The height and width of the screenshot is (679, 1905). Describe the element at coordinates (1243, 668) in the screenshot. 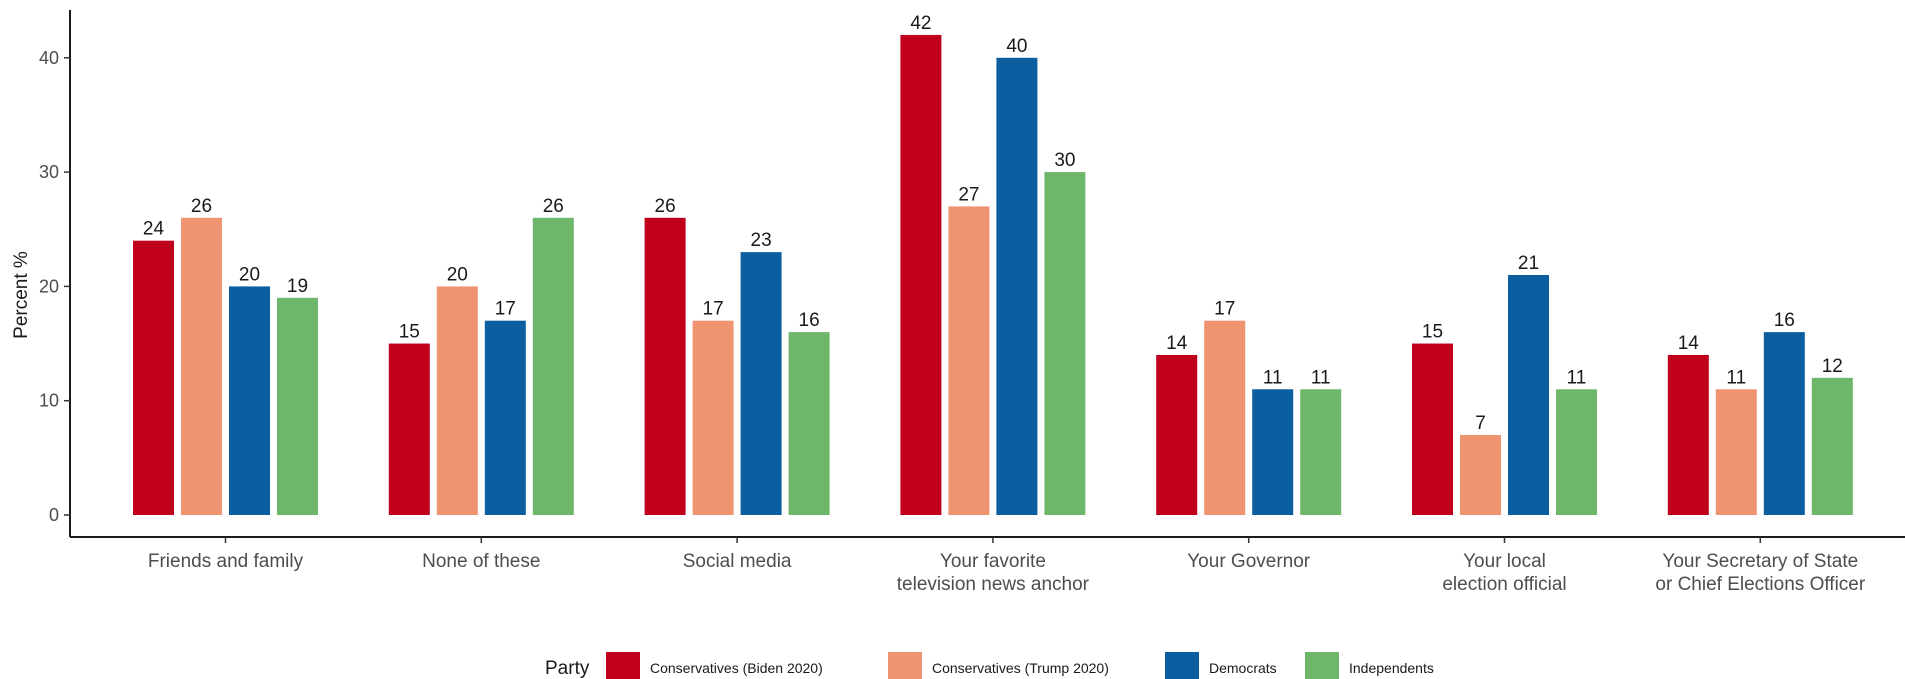

I see `legend-label: Democrats` at that location.